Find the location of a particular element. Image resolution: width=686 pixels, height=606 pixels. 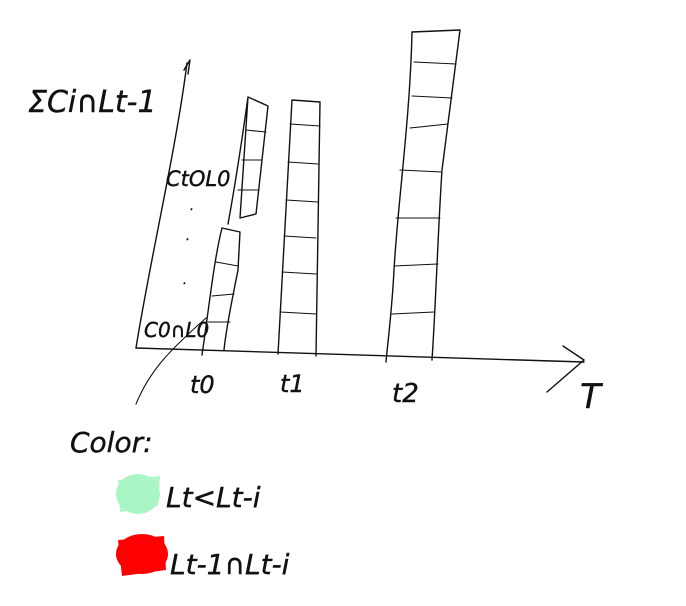

tick-label-t2: t2 is located at coordinates (405, 394).